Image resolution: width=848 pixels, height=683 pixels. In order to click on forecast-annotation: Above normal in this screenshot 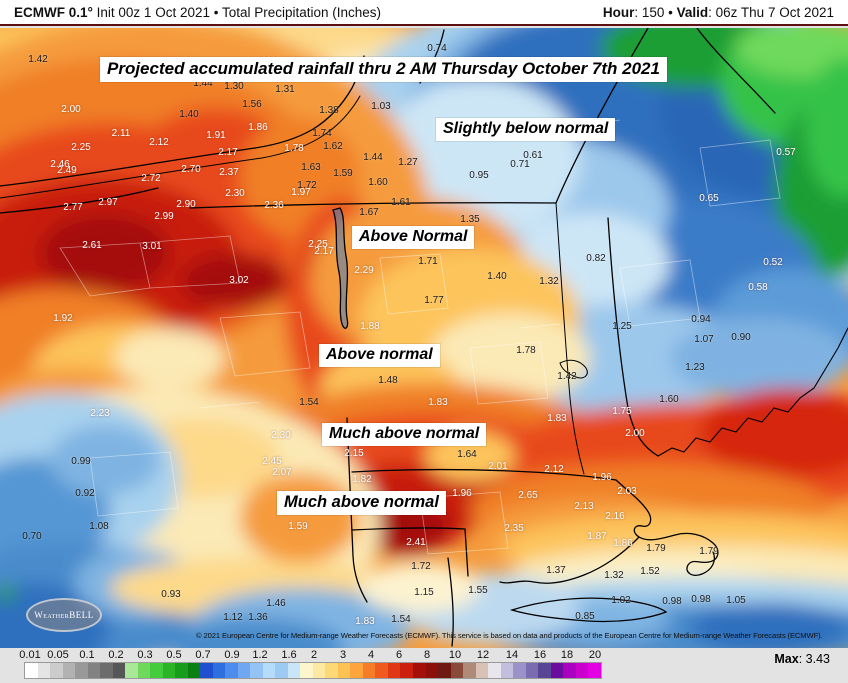, I will do `click(379, 356)`.